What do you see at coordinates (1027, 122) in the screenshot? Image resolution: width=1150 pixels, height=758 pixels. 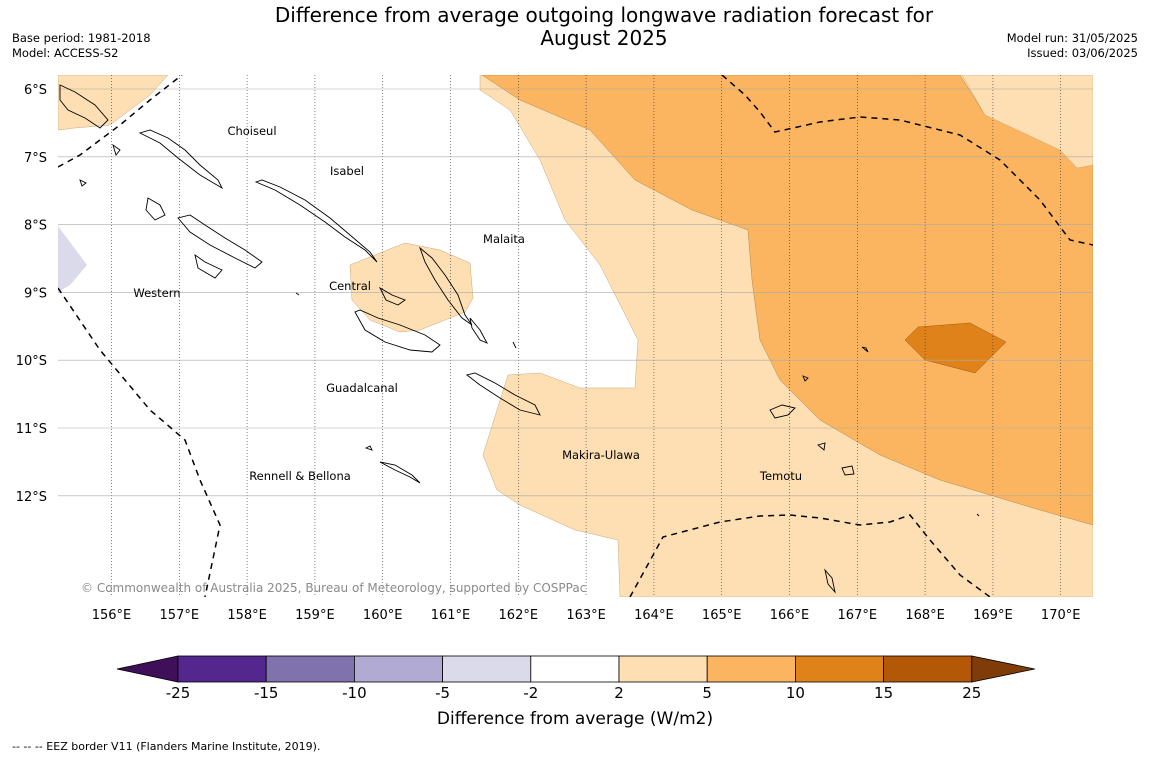 I see `anomaly-region-light-orange-ne` at bounding box center [1027, 122].